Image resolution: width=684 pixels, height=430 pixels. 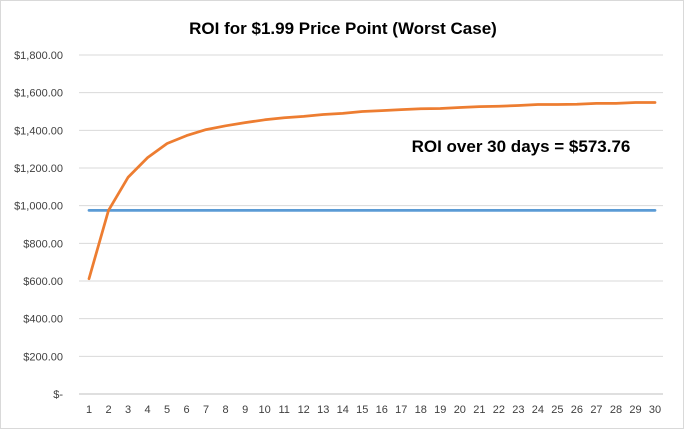 I want to click on x-tick-label: 12, so click(x=304, y=410).